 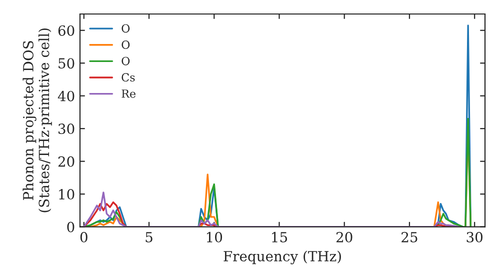 What do you see at coordinates (280, 237) in the screenshot?
I see `x-tick-label: 15` at bounding box center [280, 237].